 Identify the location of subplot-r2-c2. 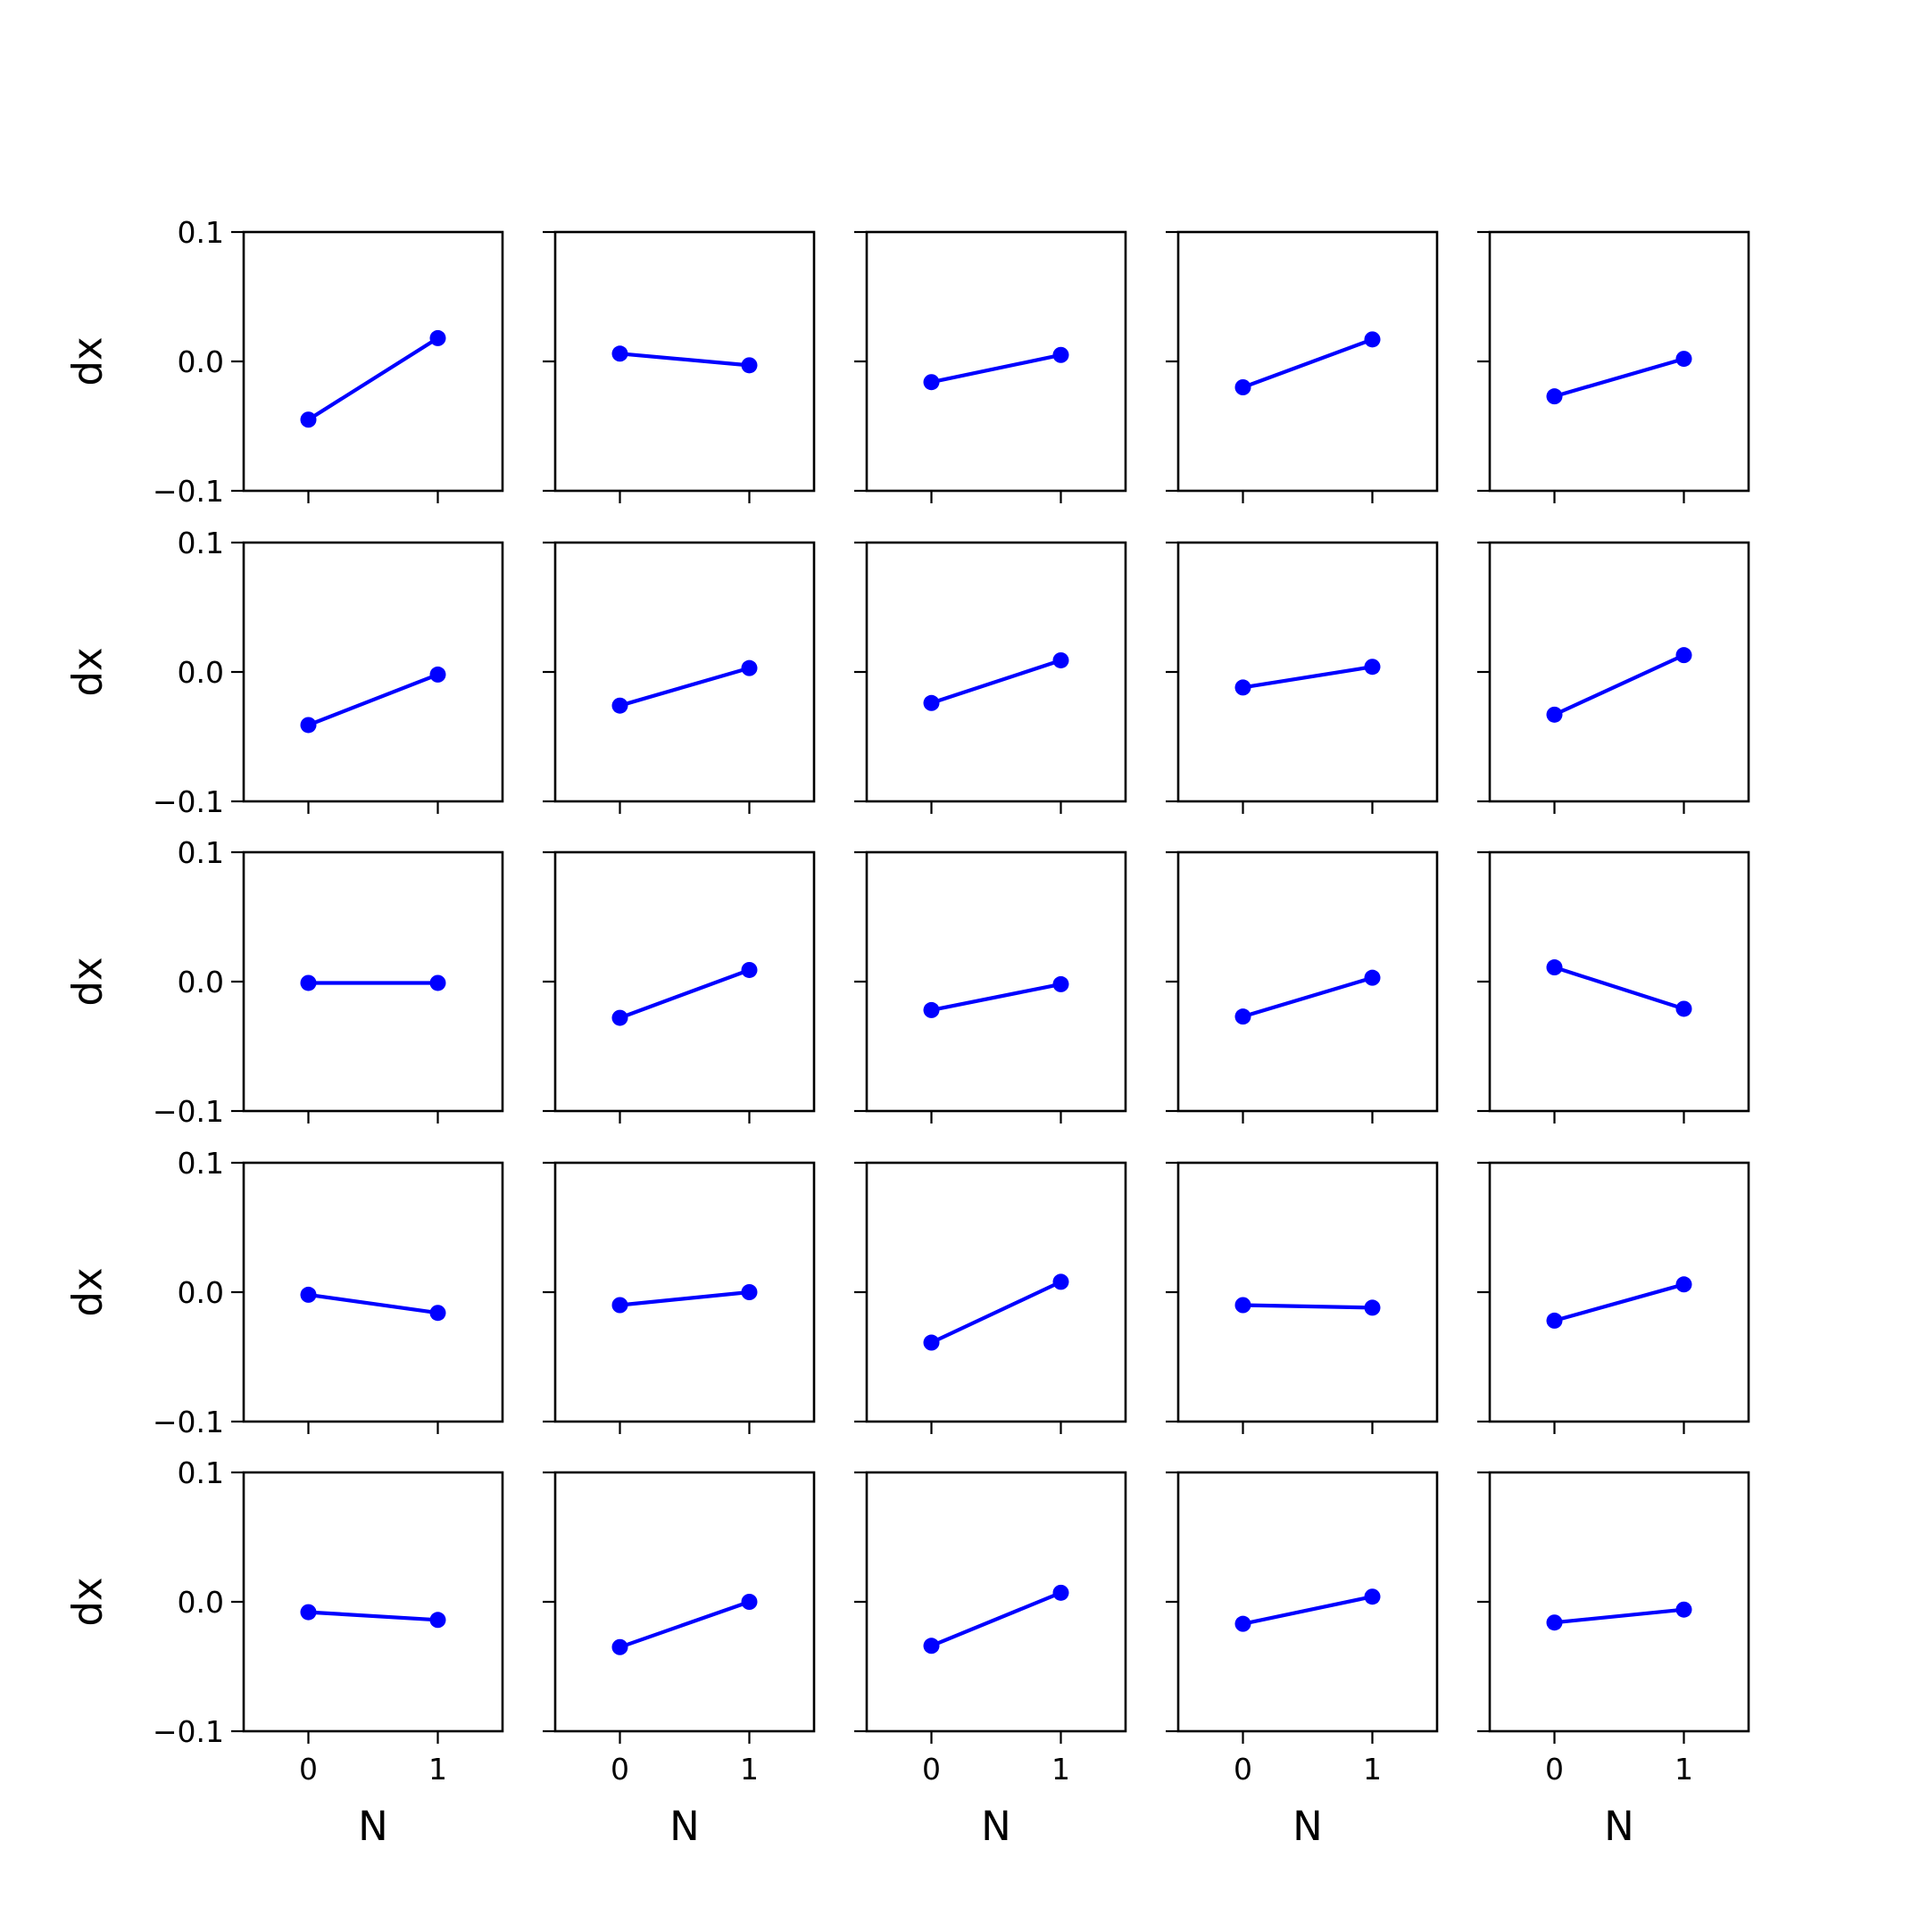
(679, 677).